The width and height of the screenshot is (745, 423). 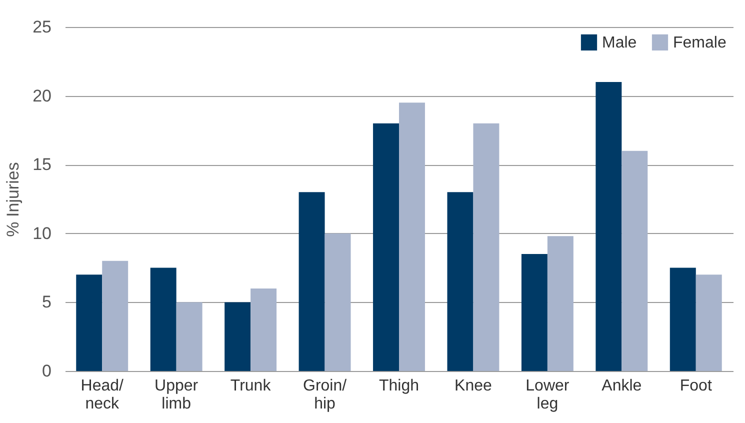 I want to click on x-tick-label: Lower leg, so click(x=548, y=395).